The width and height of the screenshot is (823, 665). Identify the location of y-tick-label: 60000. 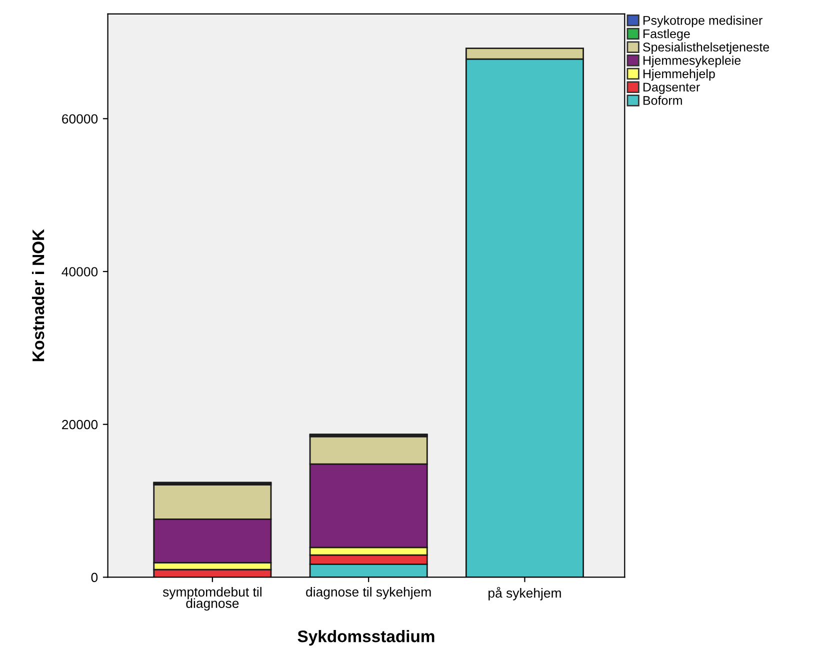
(80, 119).